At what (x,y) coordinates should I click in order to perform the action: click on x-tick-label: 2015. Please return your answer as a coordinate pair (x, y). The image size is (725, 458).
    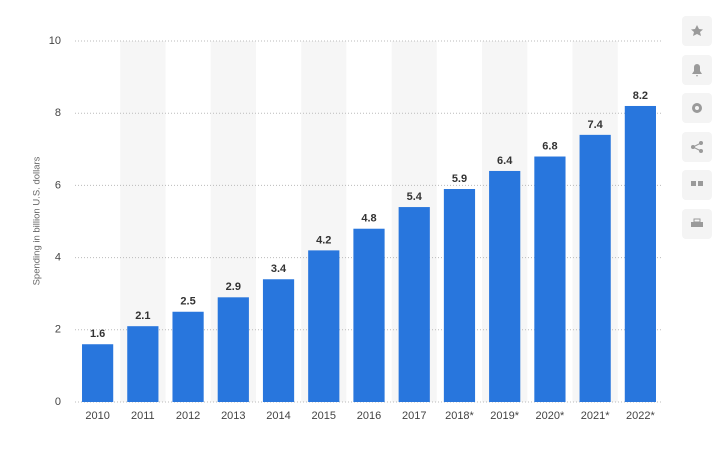
    Looking at the image, I should click on (324, 416).